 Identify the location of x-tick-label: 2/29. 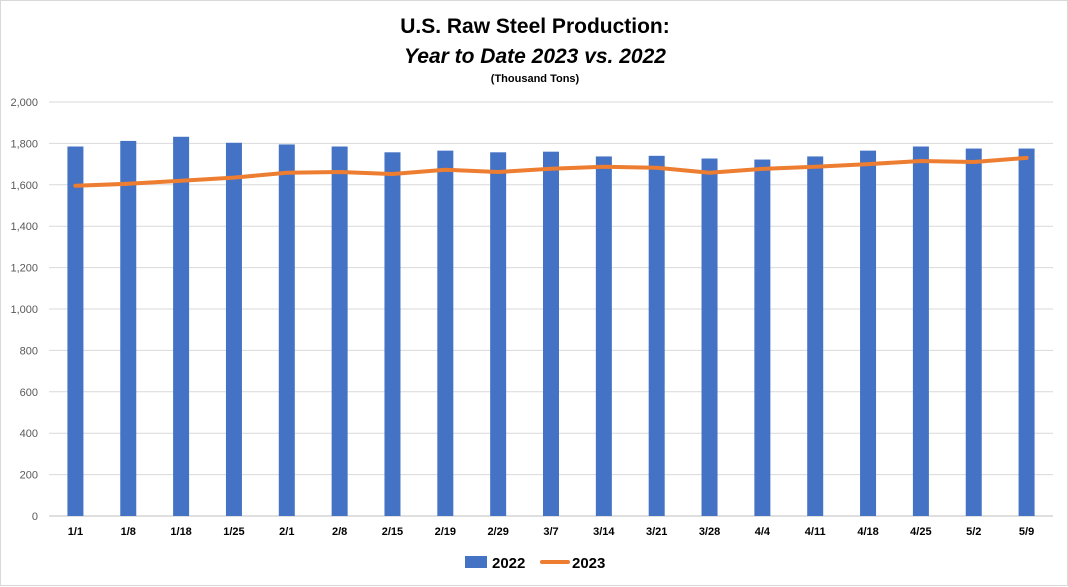
(497, 532).